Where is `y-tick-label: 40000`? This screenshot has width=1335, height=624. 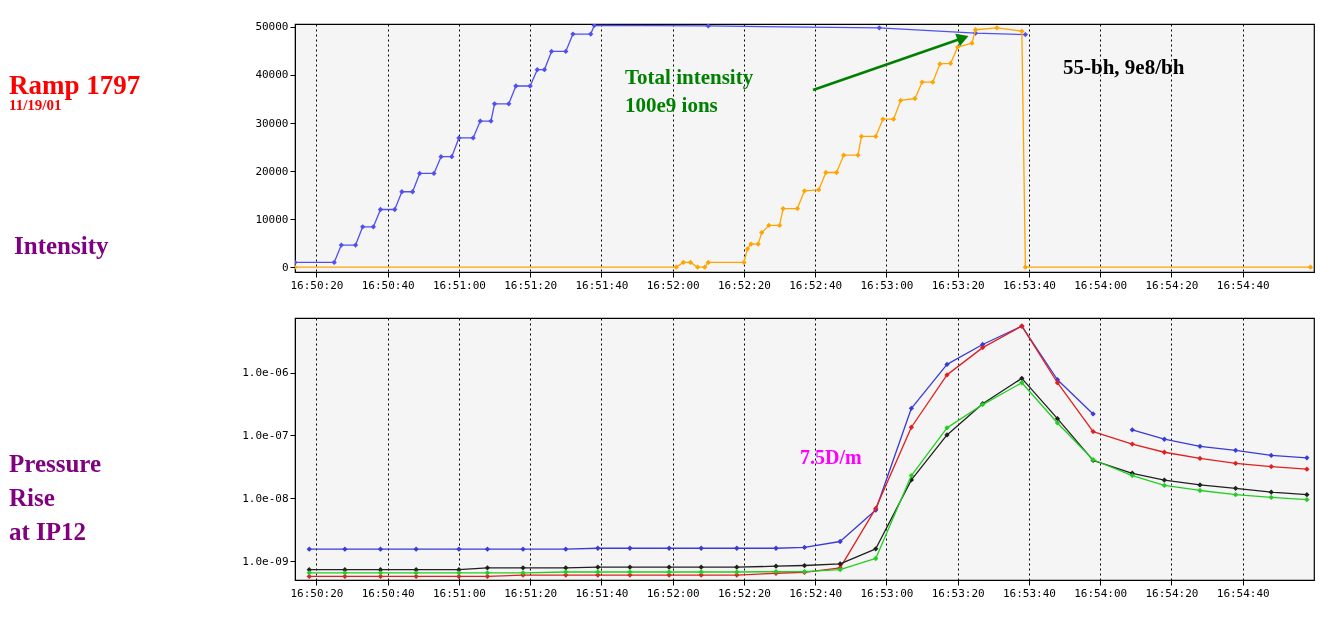 y-tick-label: 40000 is located at coordinates (272, 75).